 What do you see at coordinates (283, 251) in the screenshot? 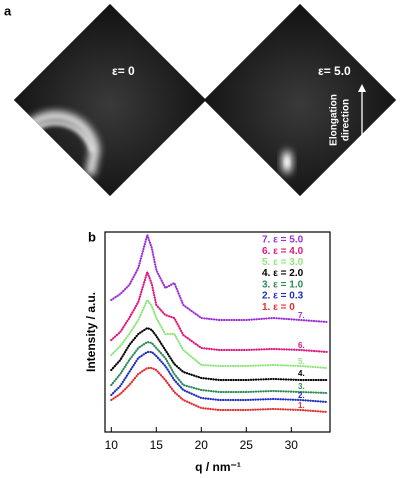
I see `legend-entry: 6. ε = 4.0` at bounding box center [283, 251].